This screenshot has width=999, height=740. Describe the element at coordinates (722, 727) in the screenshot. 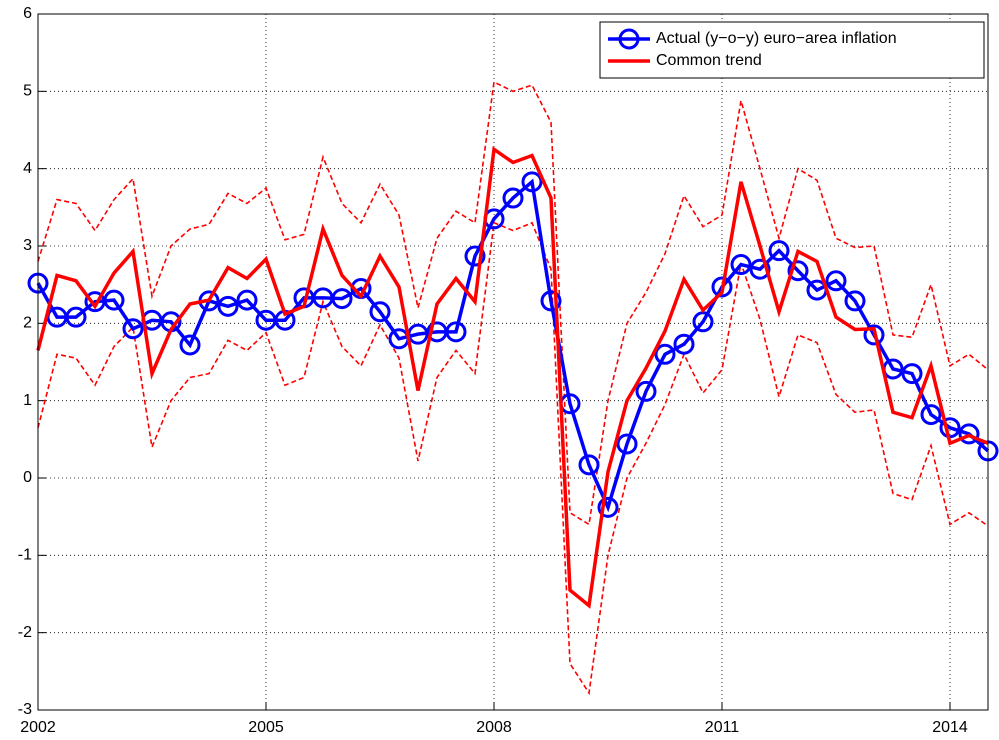

I see `x-tick-label: 2011` at that location.